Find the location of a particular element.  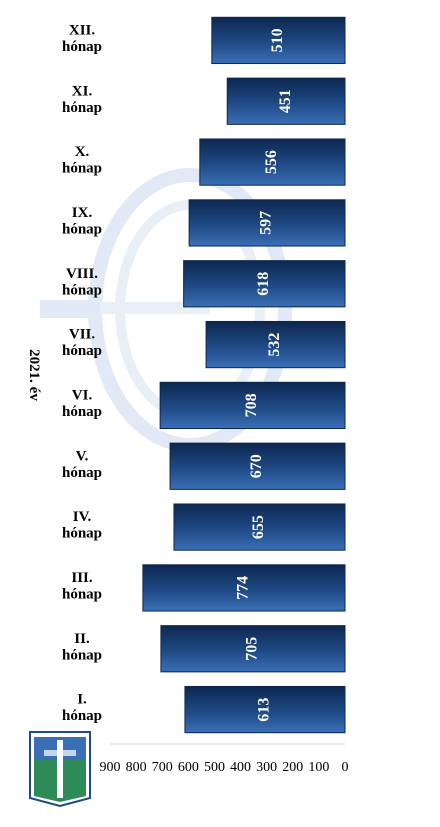

y-axis: 0 100 200 300 400 500 600 700 800 900 is located at coordinates (224, 759).